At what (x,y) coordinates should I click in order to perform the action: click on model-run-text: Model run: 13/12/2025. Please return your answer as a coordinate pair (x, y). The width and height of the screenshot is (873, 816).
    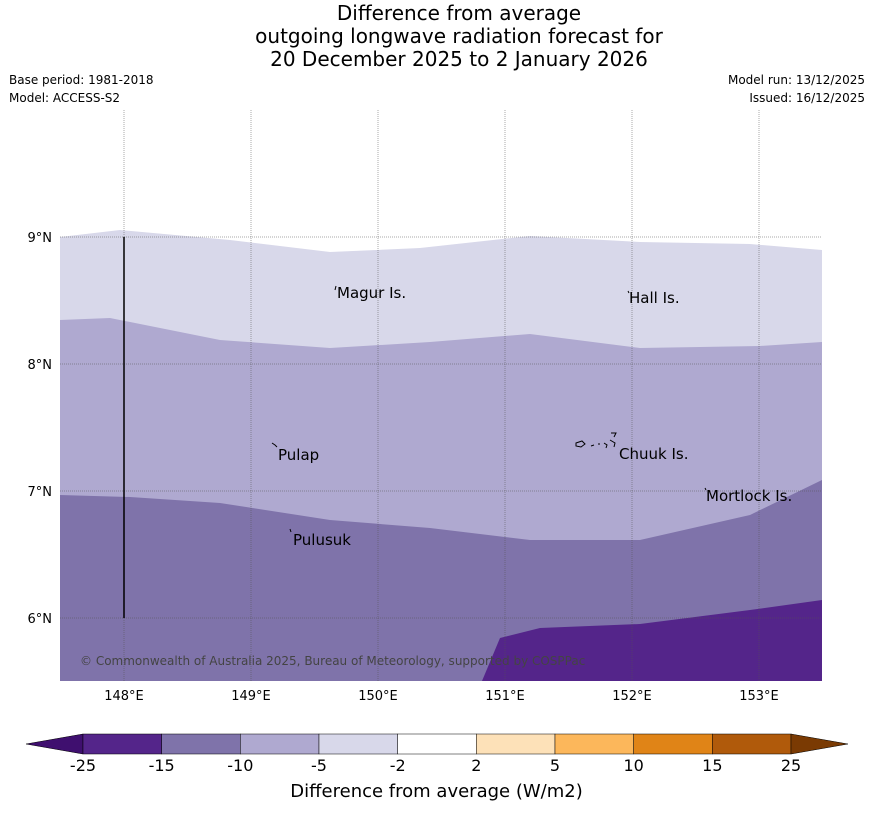
    Looking at the image, I should click on (796, 80).